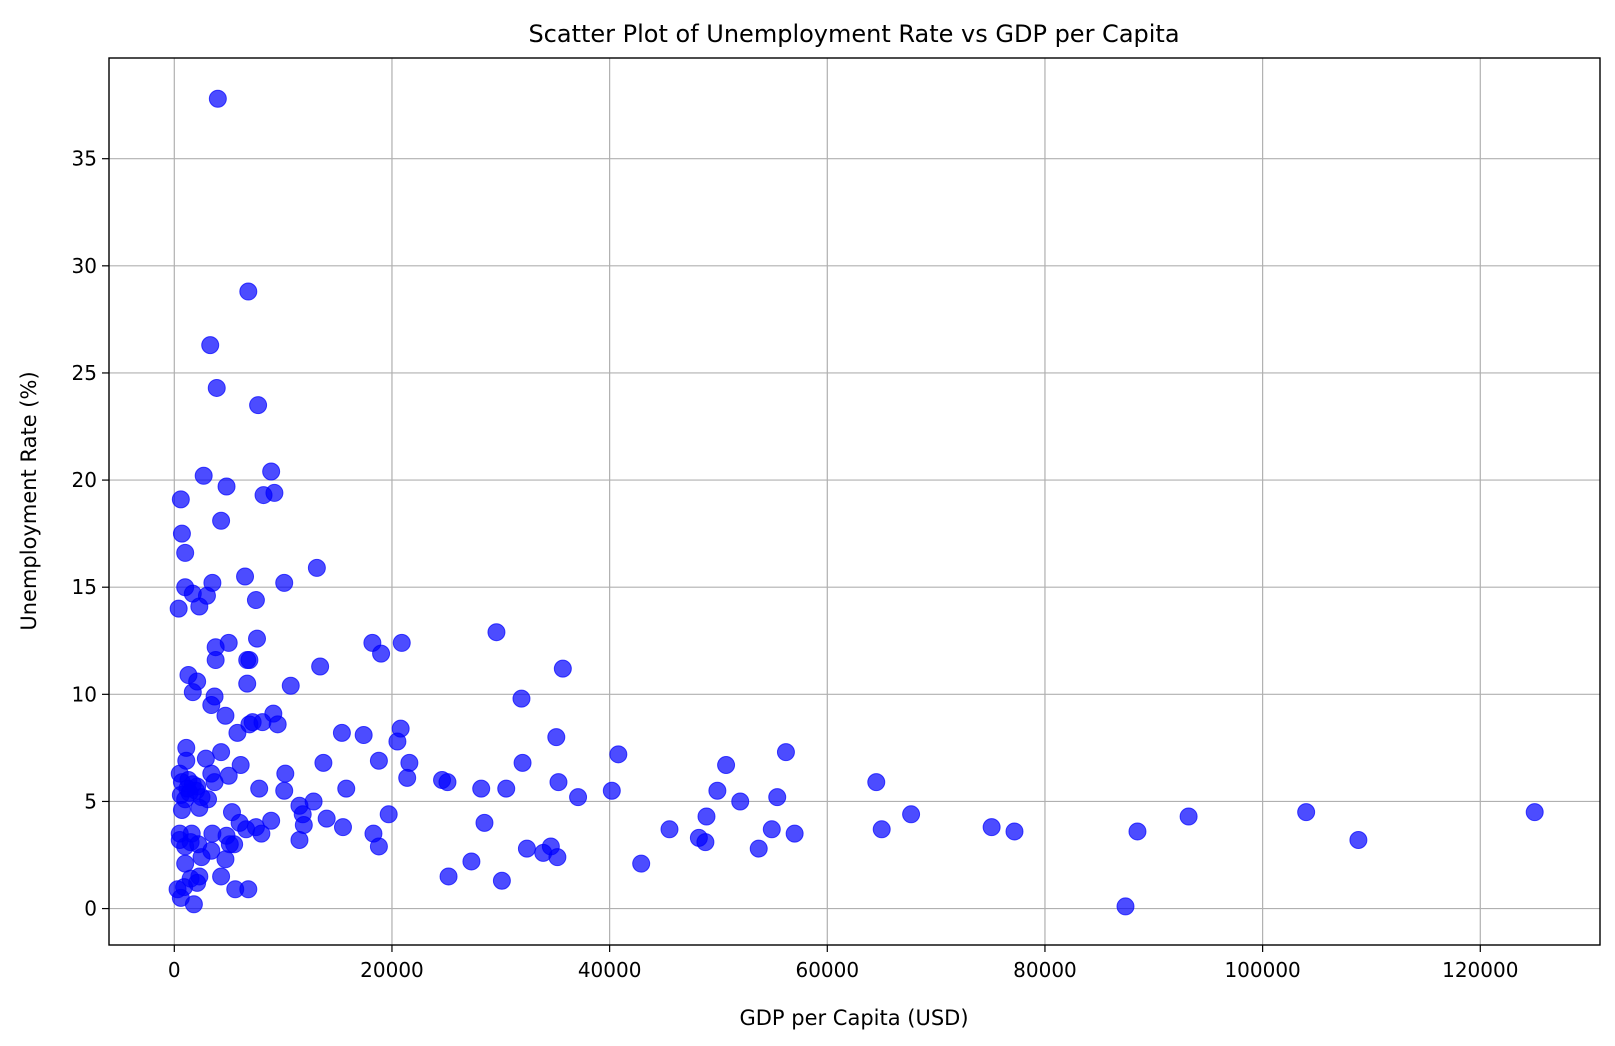  What do you see at coordinates (610, 970) in the screenshot?
I see `x-tick-label: 40000` at bounding box center [610, 970].